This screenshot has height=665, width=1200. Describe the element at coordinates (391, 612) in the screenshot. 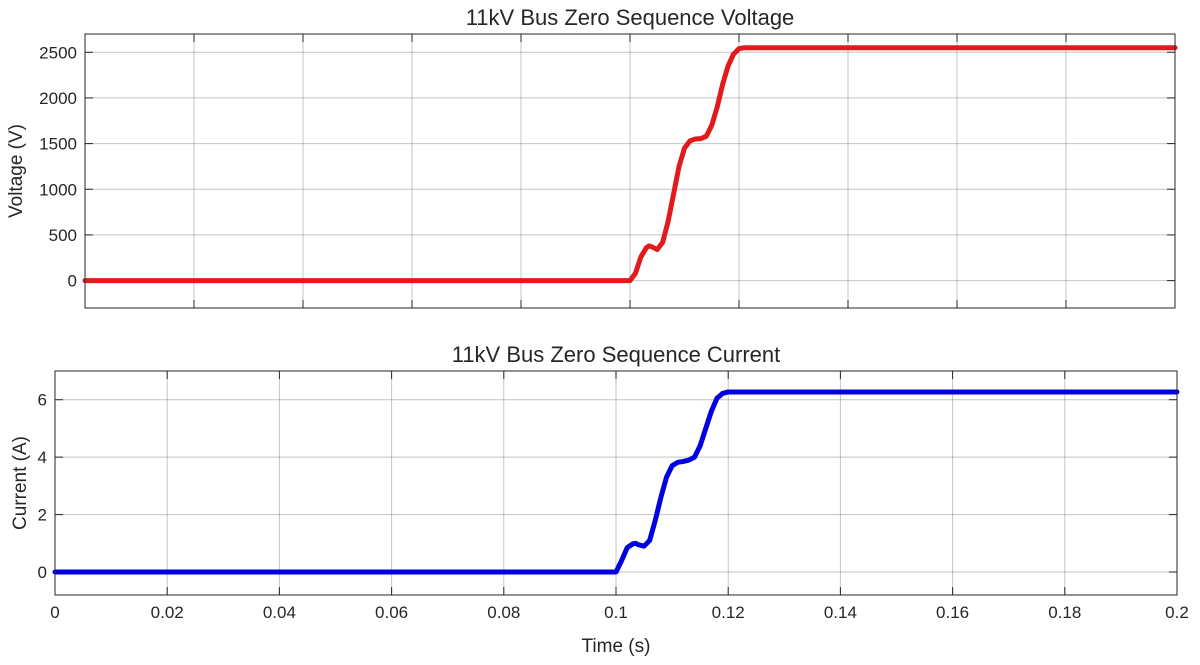

I see `current-x-tick-label: 0.06` at that location.